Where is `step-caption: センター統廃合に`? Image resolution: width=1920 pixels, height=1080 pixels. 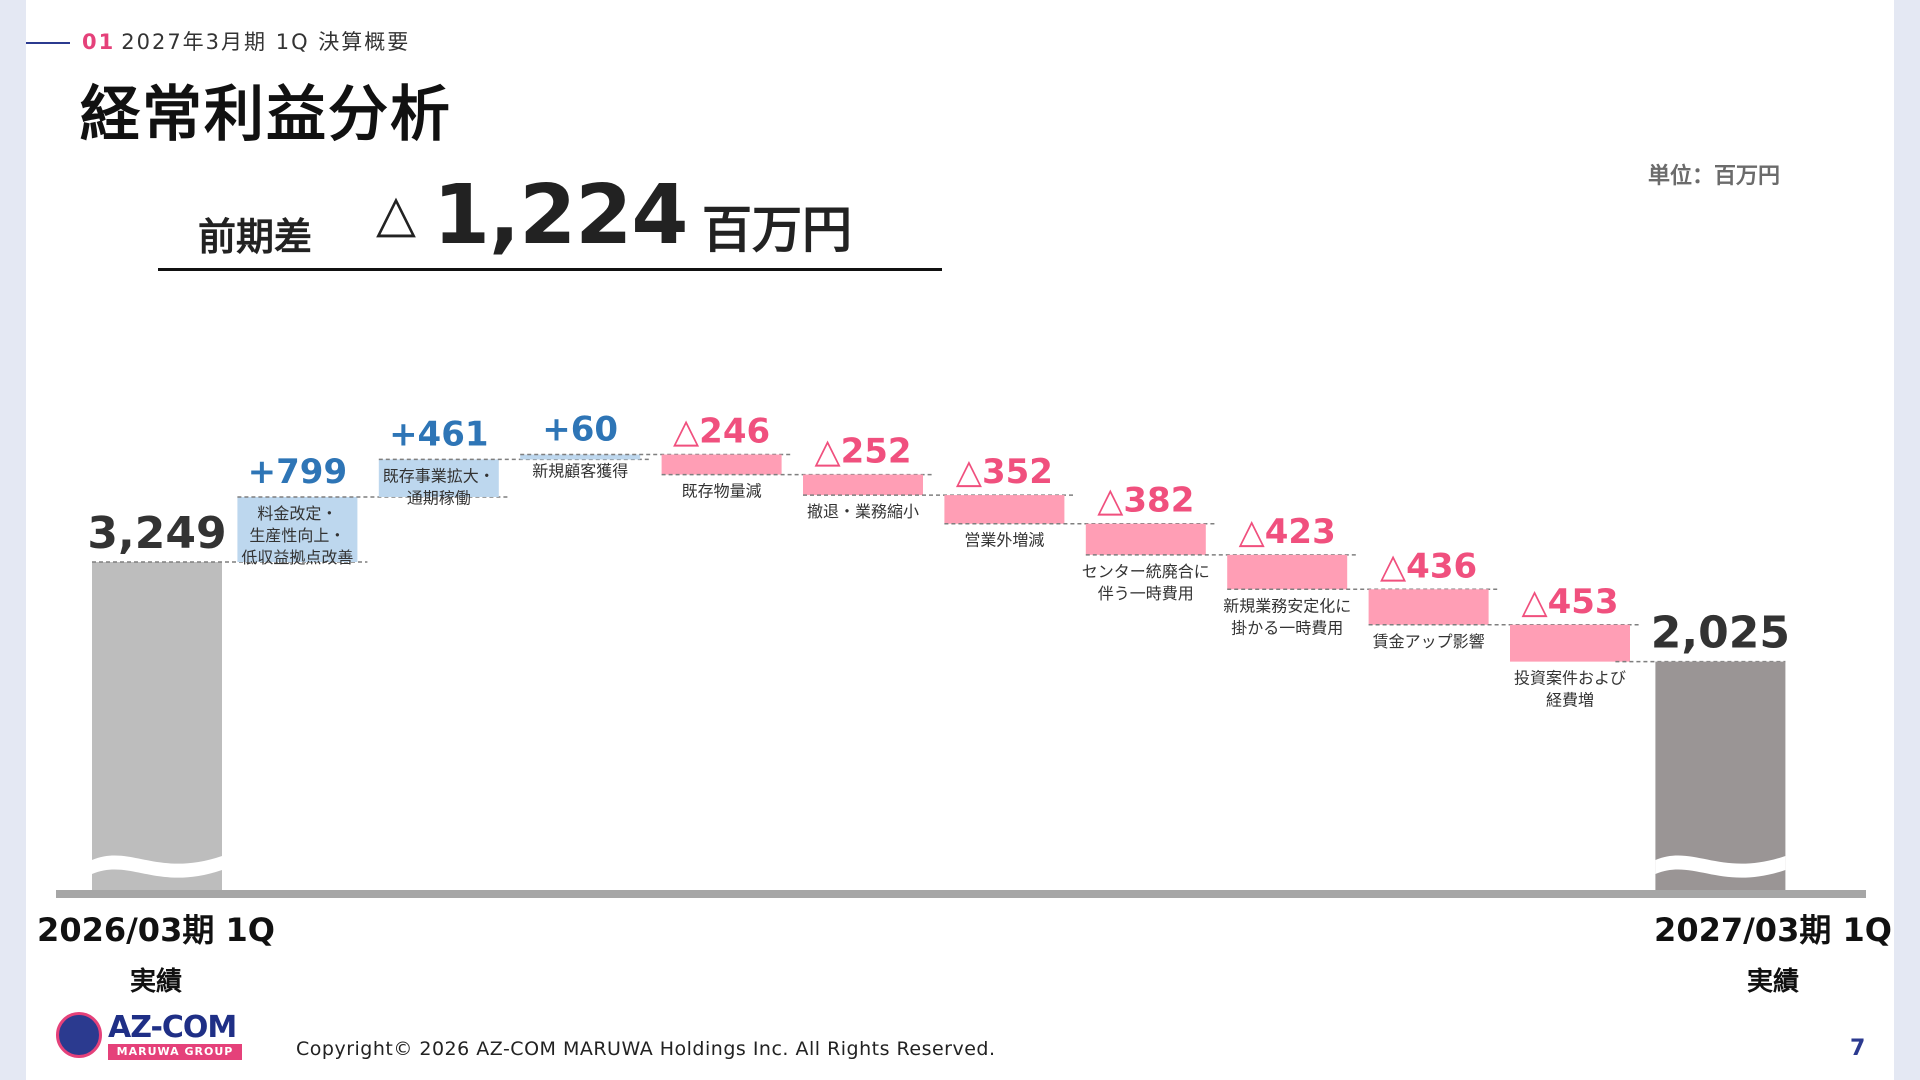 step-caption: センター統廃合に is located at coordinates (1146, 571).